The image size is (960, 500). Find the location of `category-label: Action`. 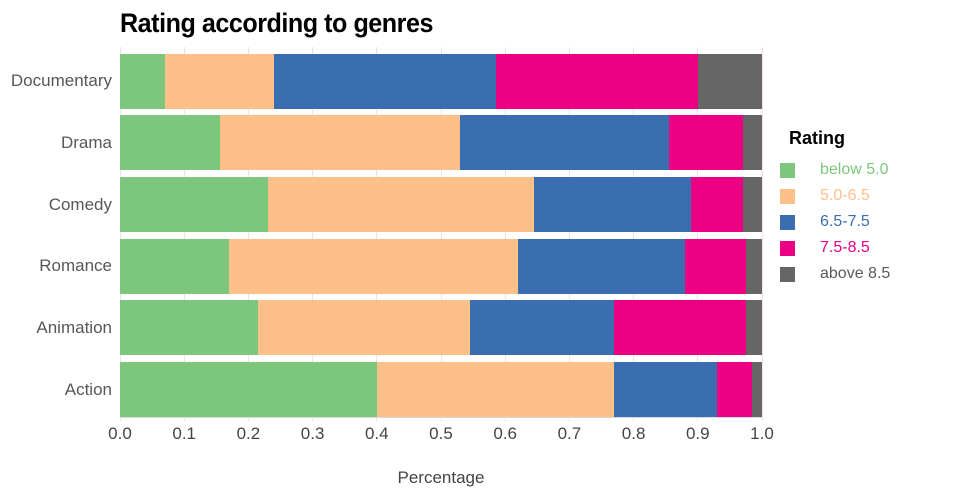

category-label: Action is located at coordinates (88, 389).